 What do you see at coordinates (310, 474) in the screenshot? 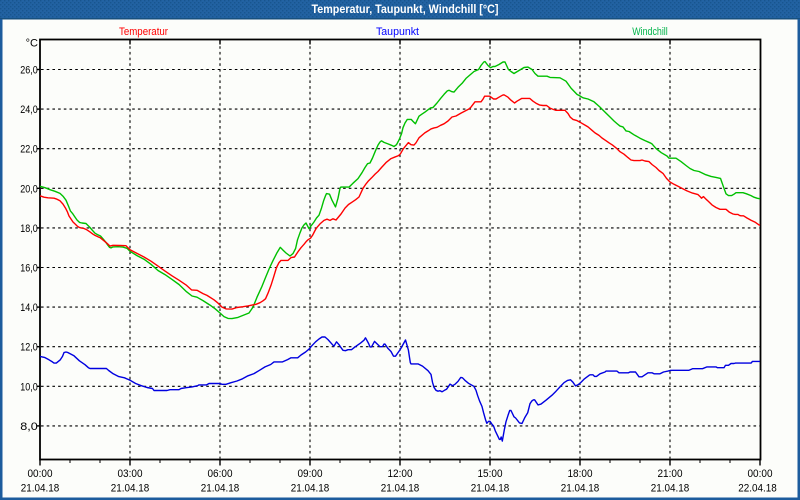
I see `svg-text: 09:00` at bounding box center [310, 474].